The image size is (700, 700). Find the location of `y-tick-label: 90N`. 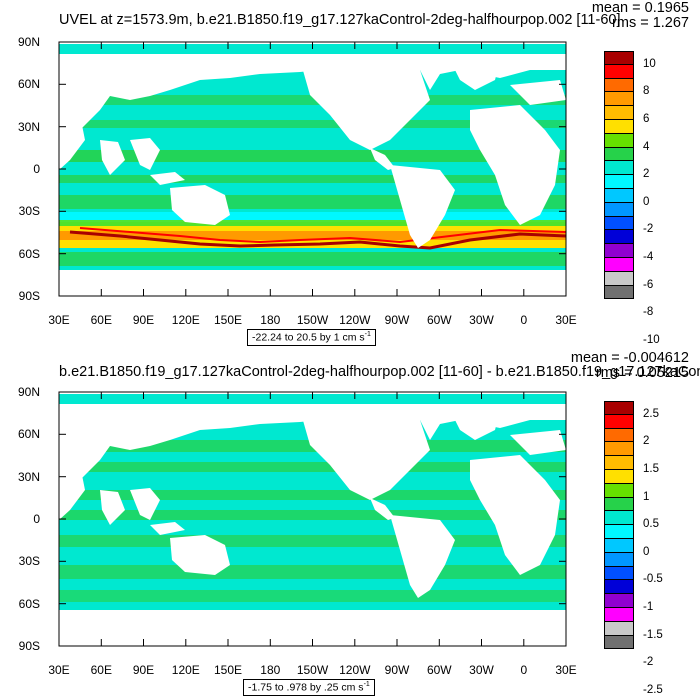

y-tick-label: 90N is located at coordinates (29, 392).